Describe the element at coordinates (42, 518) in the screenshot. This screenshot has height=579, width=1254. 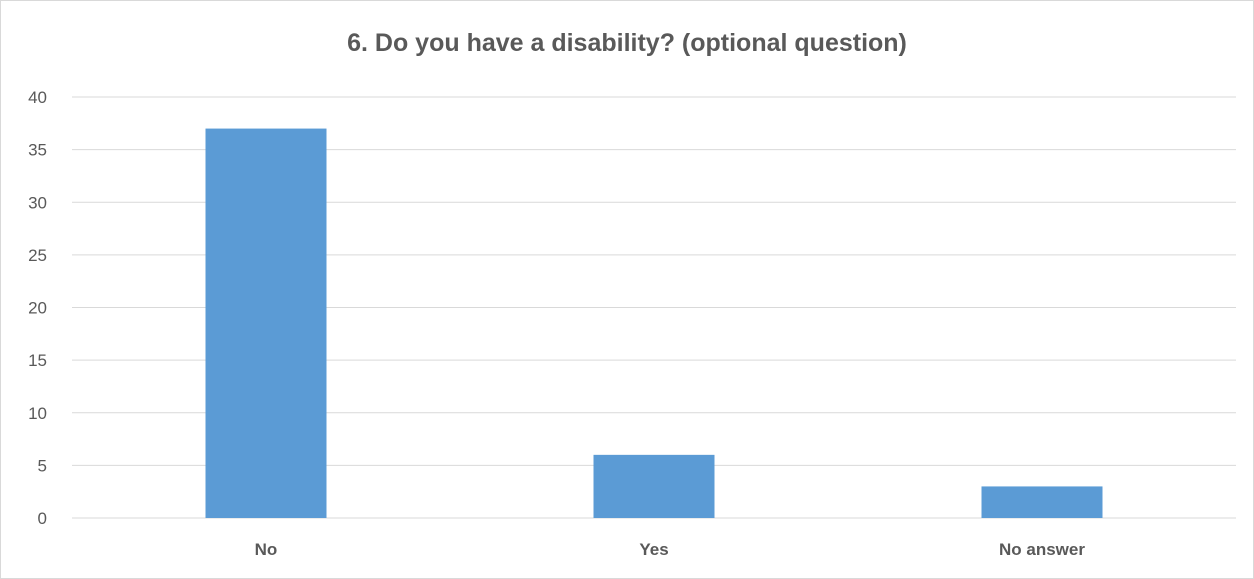
I see `y-tick-label: 0` at that location.